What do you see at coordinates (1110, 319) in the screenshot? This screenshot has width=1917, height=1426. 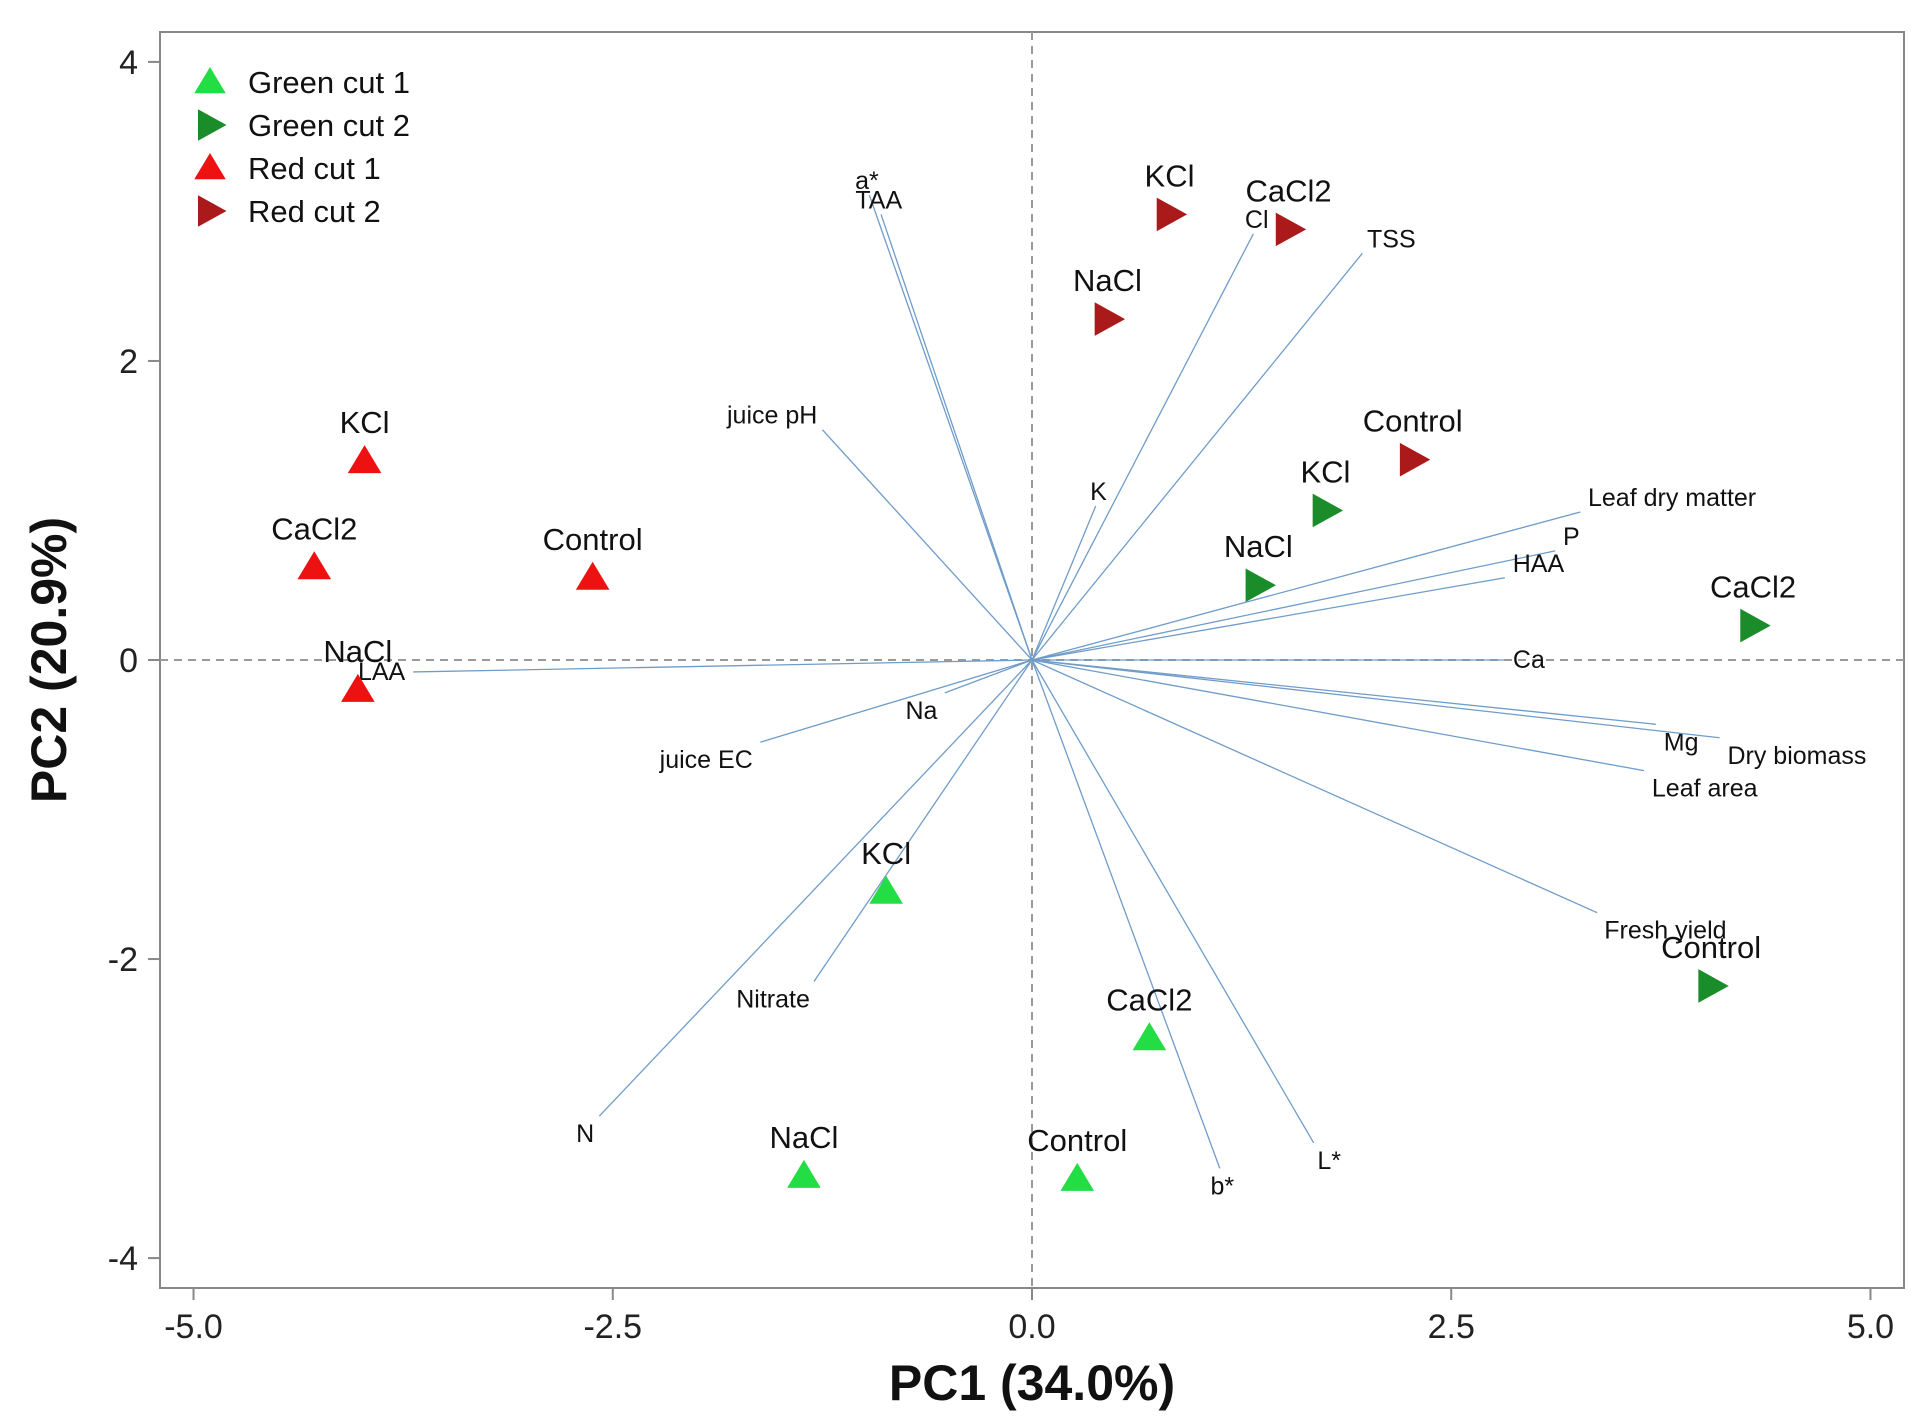 I see `point-red-cut-2-nacl` at bounding box center [1110, 319].